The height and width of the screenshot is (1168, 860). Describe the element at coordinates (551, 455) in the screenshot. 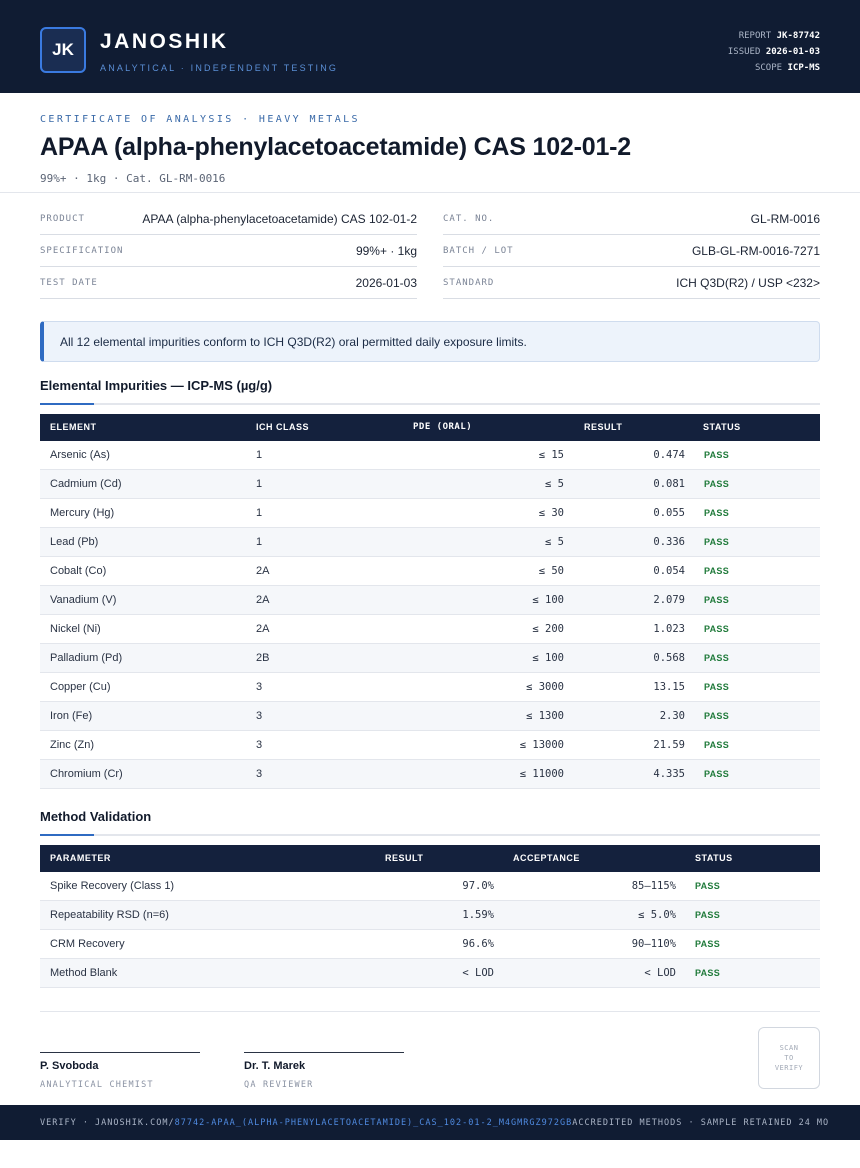

I see `cell-pde: ≤ 15` at that location.